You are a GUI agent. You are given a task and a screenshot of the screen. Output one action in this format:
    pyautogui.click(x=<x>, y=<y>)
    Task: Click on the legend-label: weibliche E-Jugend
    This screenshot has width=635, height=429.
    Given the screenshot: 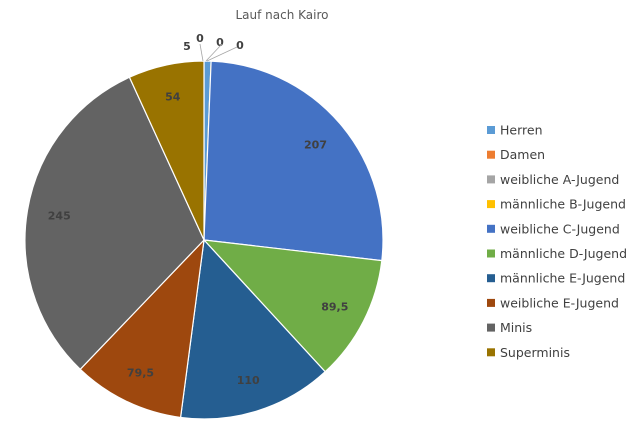 What is the action you would take?
    pyautogui.click(x=559, y=302)
    